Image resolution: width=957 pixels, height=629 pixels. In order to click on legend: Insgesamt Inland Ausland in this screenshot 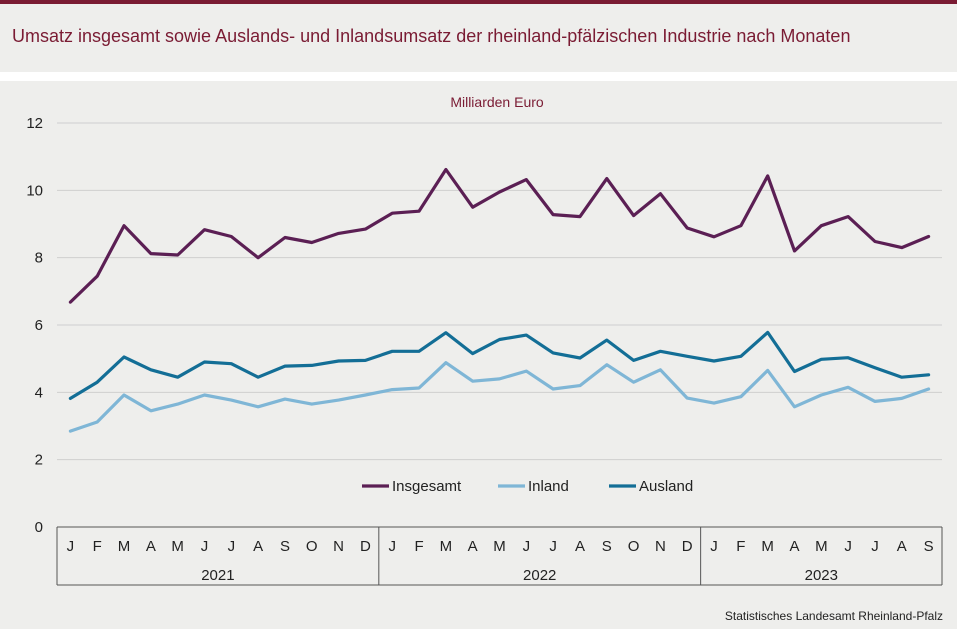, I will do `click(527, 486)`.